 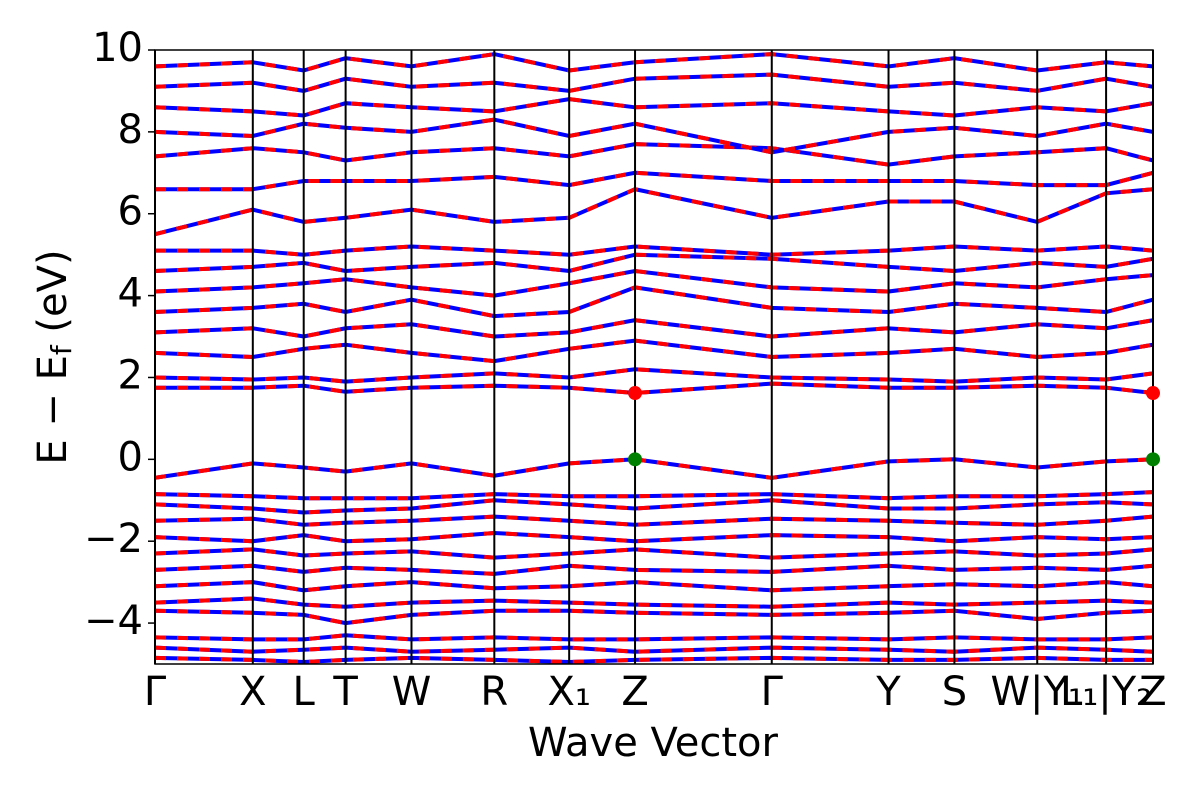 What do you see at coordinates (53, 410) in the screenshot?
I see `y-label-main: E − E` at bounding box center [53, 410].